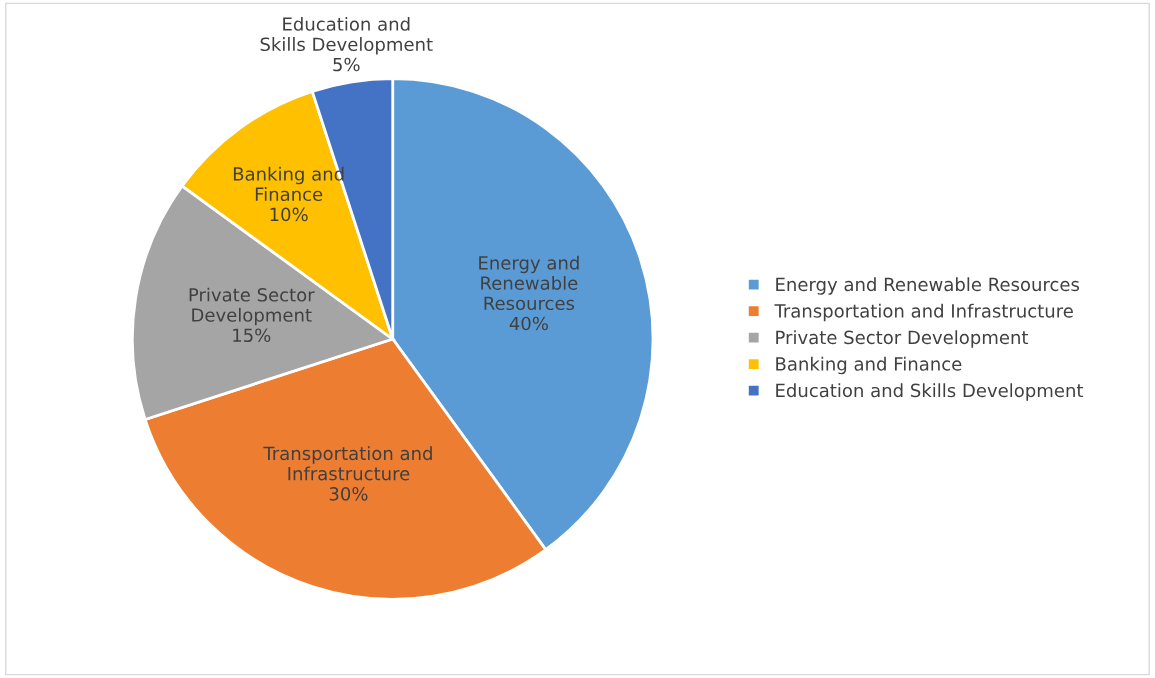 This screenshot has height=678, width=1155. What do you see at coordinates (902, 339) in the screenshot?
I see `legend-label: Private Sector Development` at bounding box center [902, 339].